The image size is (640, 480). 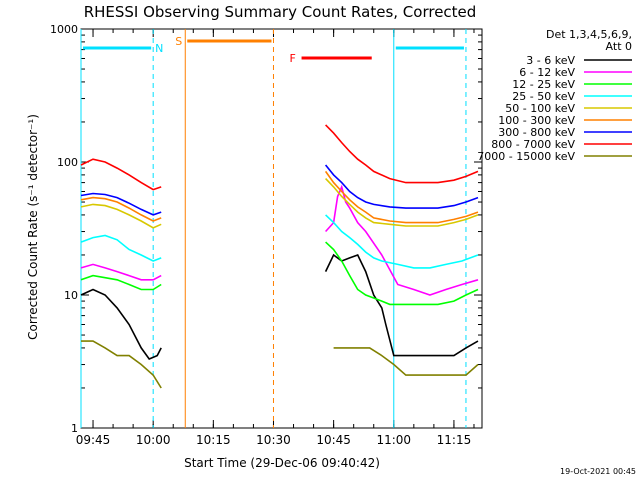 I want to click on legend-label: 800 - 7000 keV, so click(x=533, y=144).